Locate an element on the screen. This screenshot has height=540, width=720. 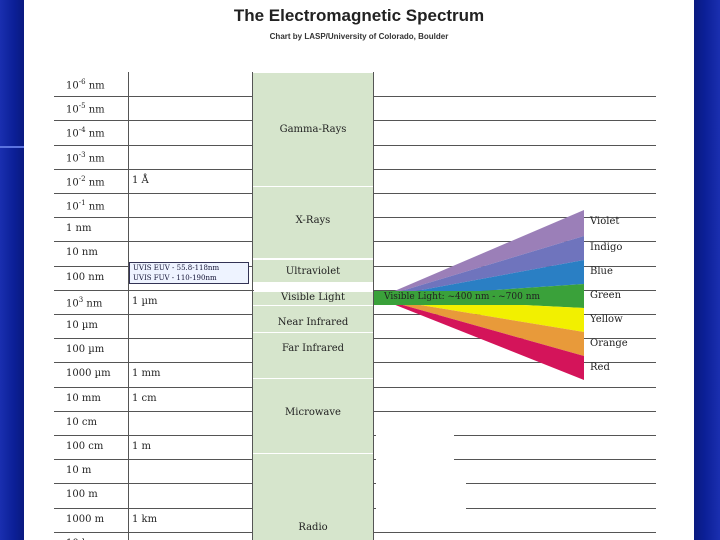
wavelength-base: 10 µm is located at coordinates (82, 325).